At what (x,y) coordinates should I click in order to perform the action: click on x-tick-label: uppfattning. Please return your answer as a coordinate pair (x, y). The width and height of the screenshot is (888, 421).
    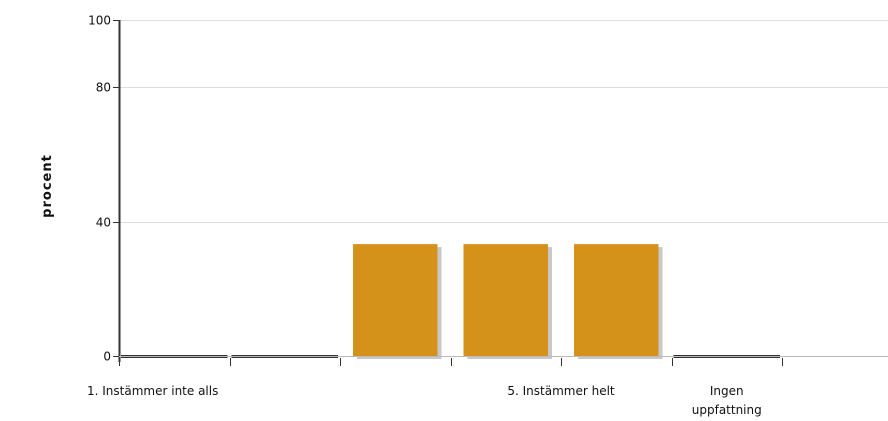
    Looking at the image, I should click on (727, 410).